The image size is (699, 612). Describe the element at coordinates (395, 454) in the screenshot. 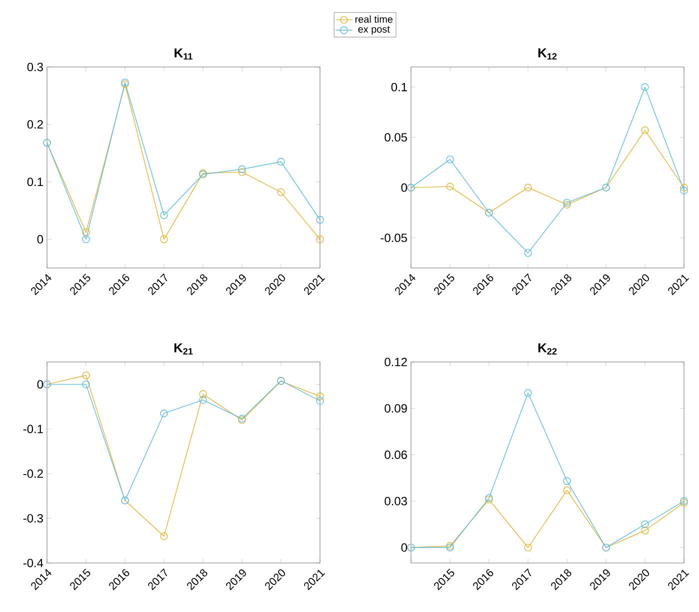

I see `y-tick-label: 0.06` at that location.